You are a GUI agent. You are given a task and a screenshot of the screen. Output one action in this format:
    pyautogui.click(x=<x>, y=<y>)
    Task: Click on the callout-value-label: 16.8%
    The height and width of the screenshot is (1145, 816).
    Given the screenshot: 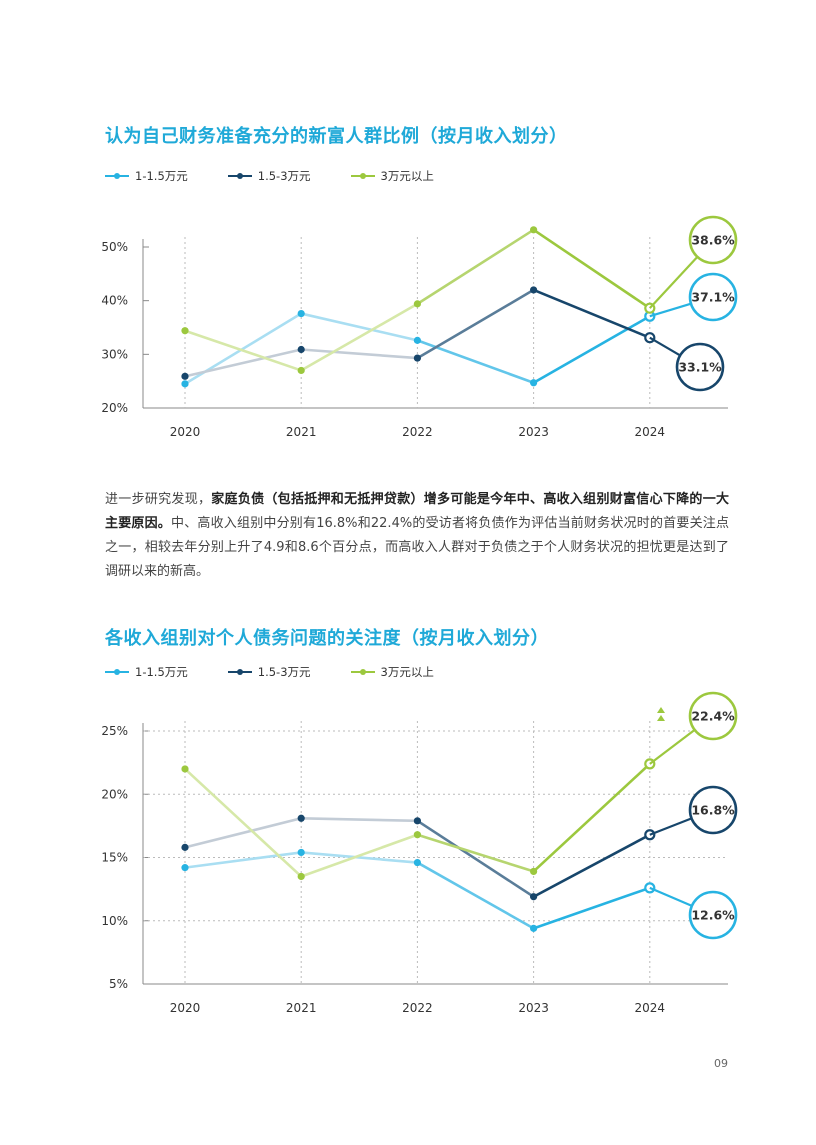 What is the action you would take?
    pyautogui.click(x=713, y=810)
    